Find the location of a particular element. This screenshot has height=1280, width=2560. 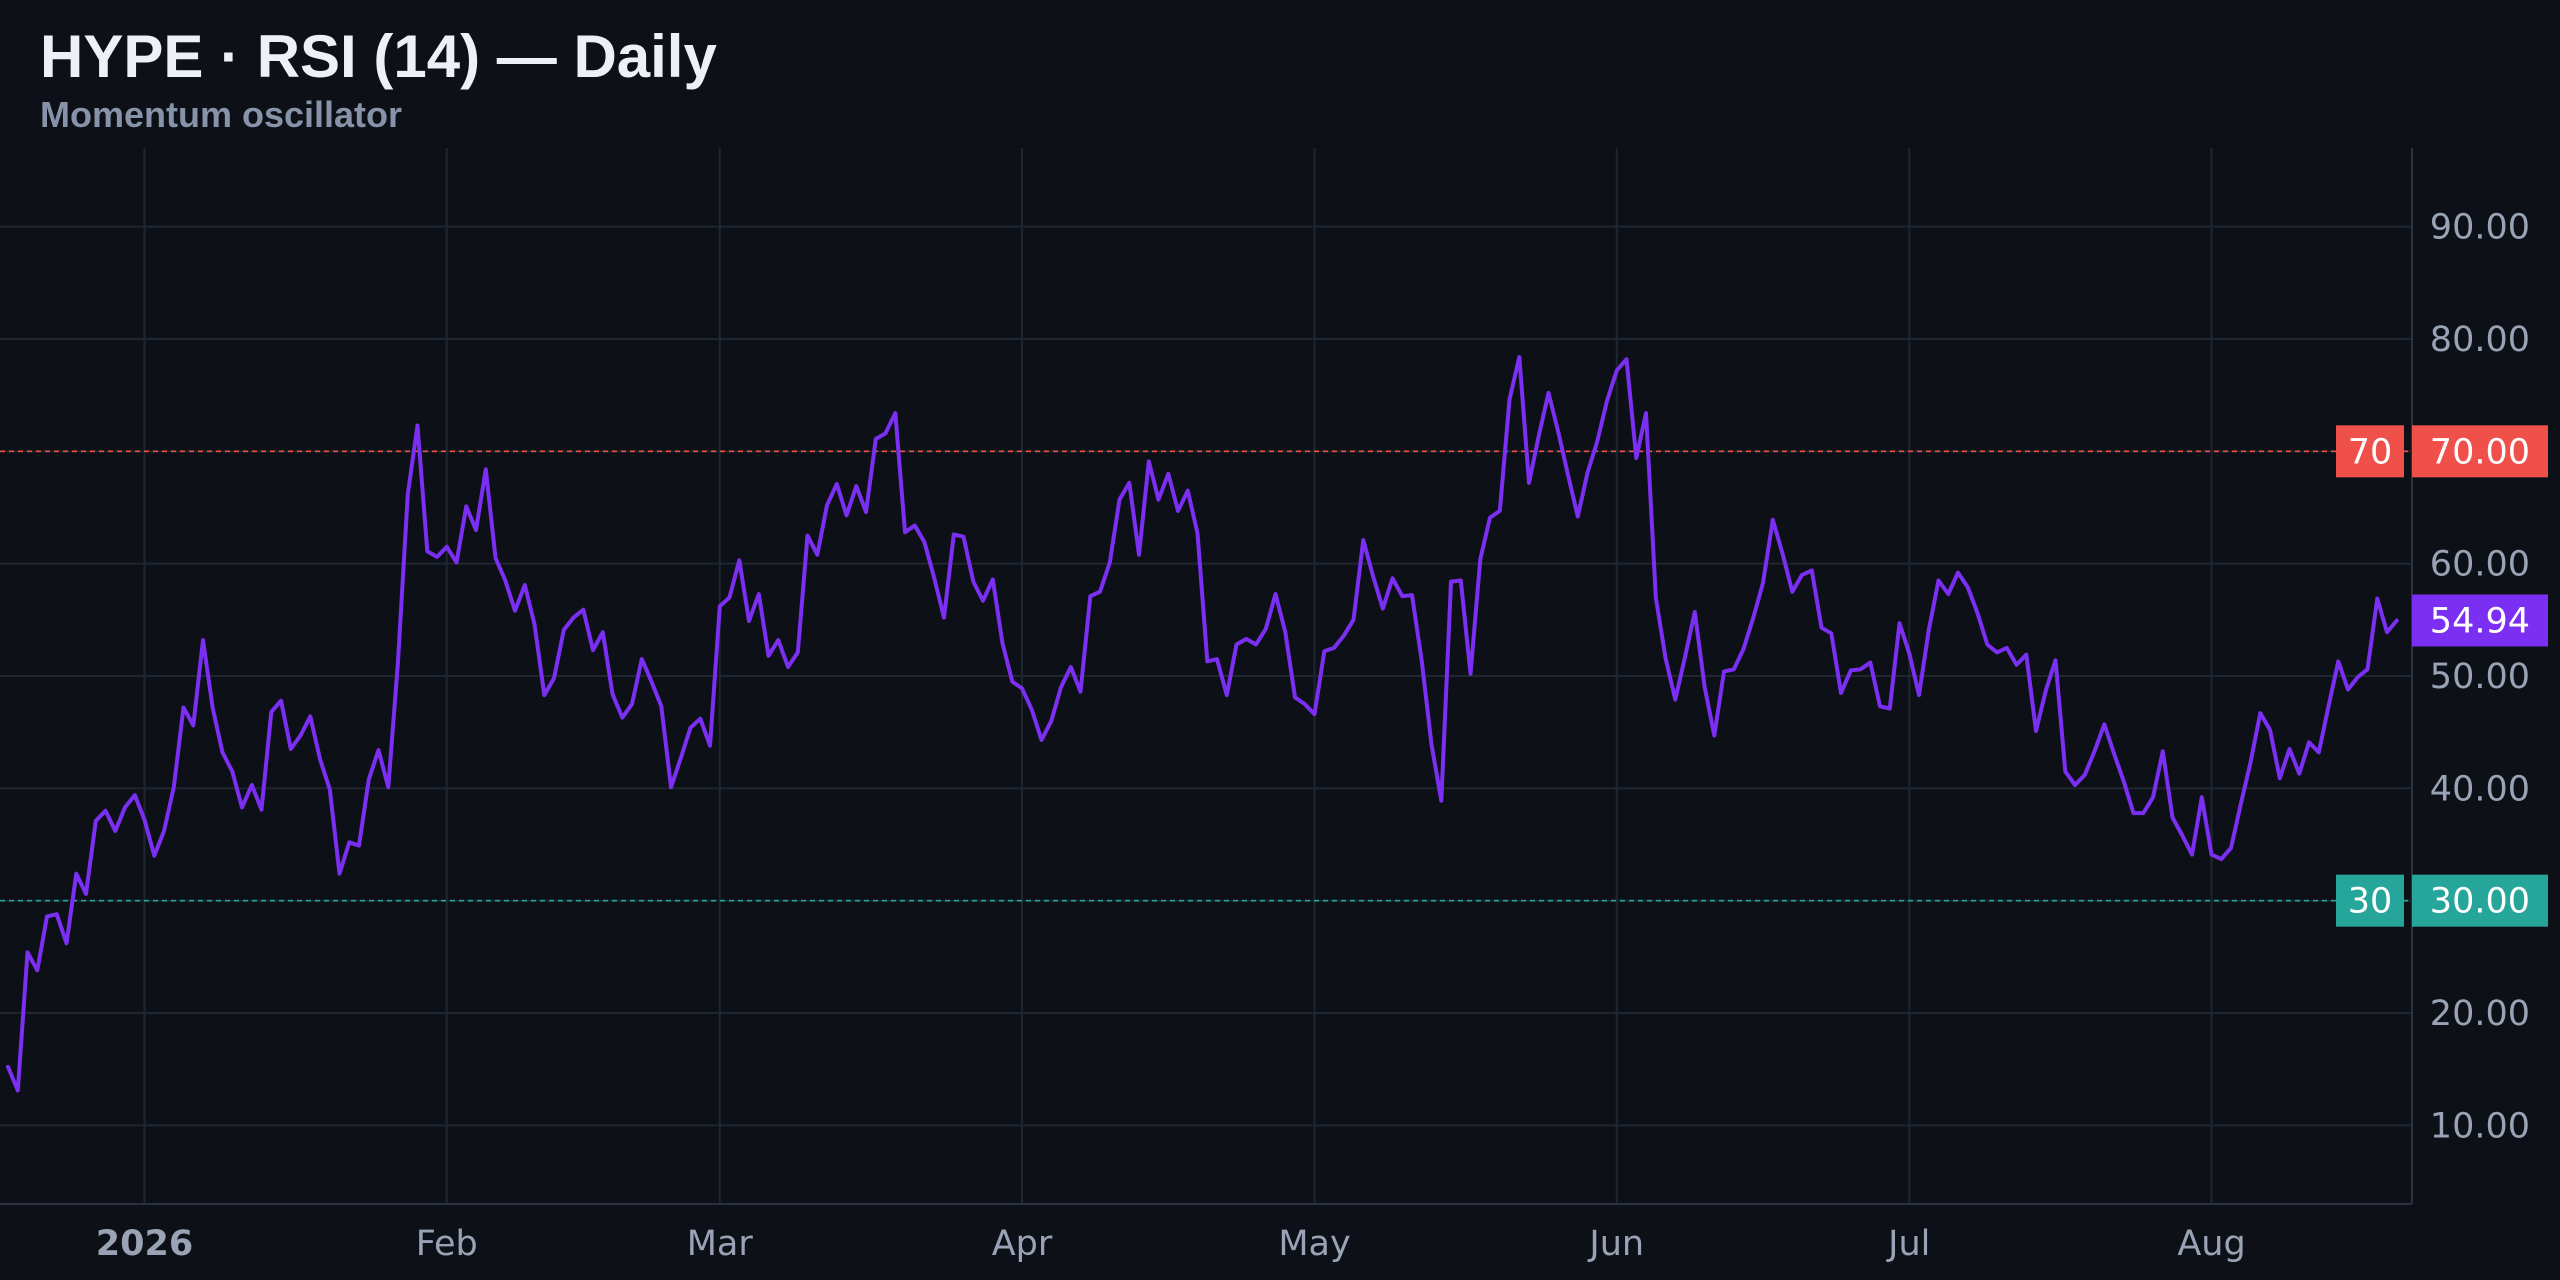

reference-label: 70 is located at coordinates (2370, 452).